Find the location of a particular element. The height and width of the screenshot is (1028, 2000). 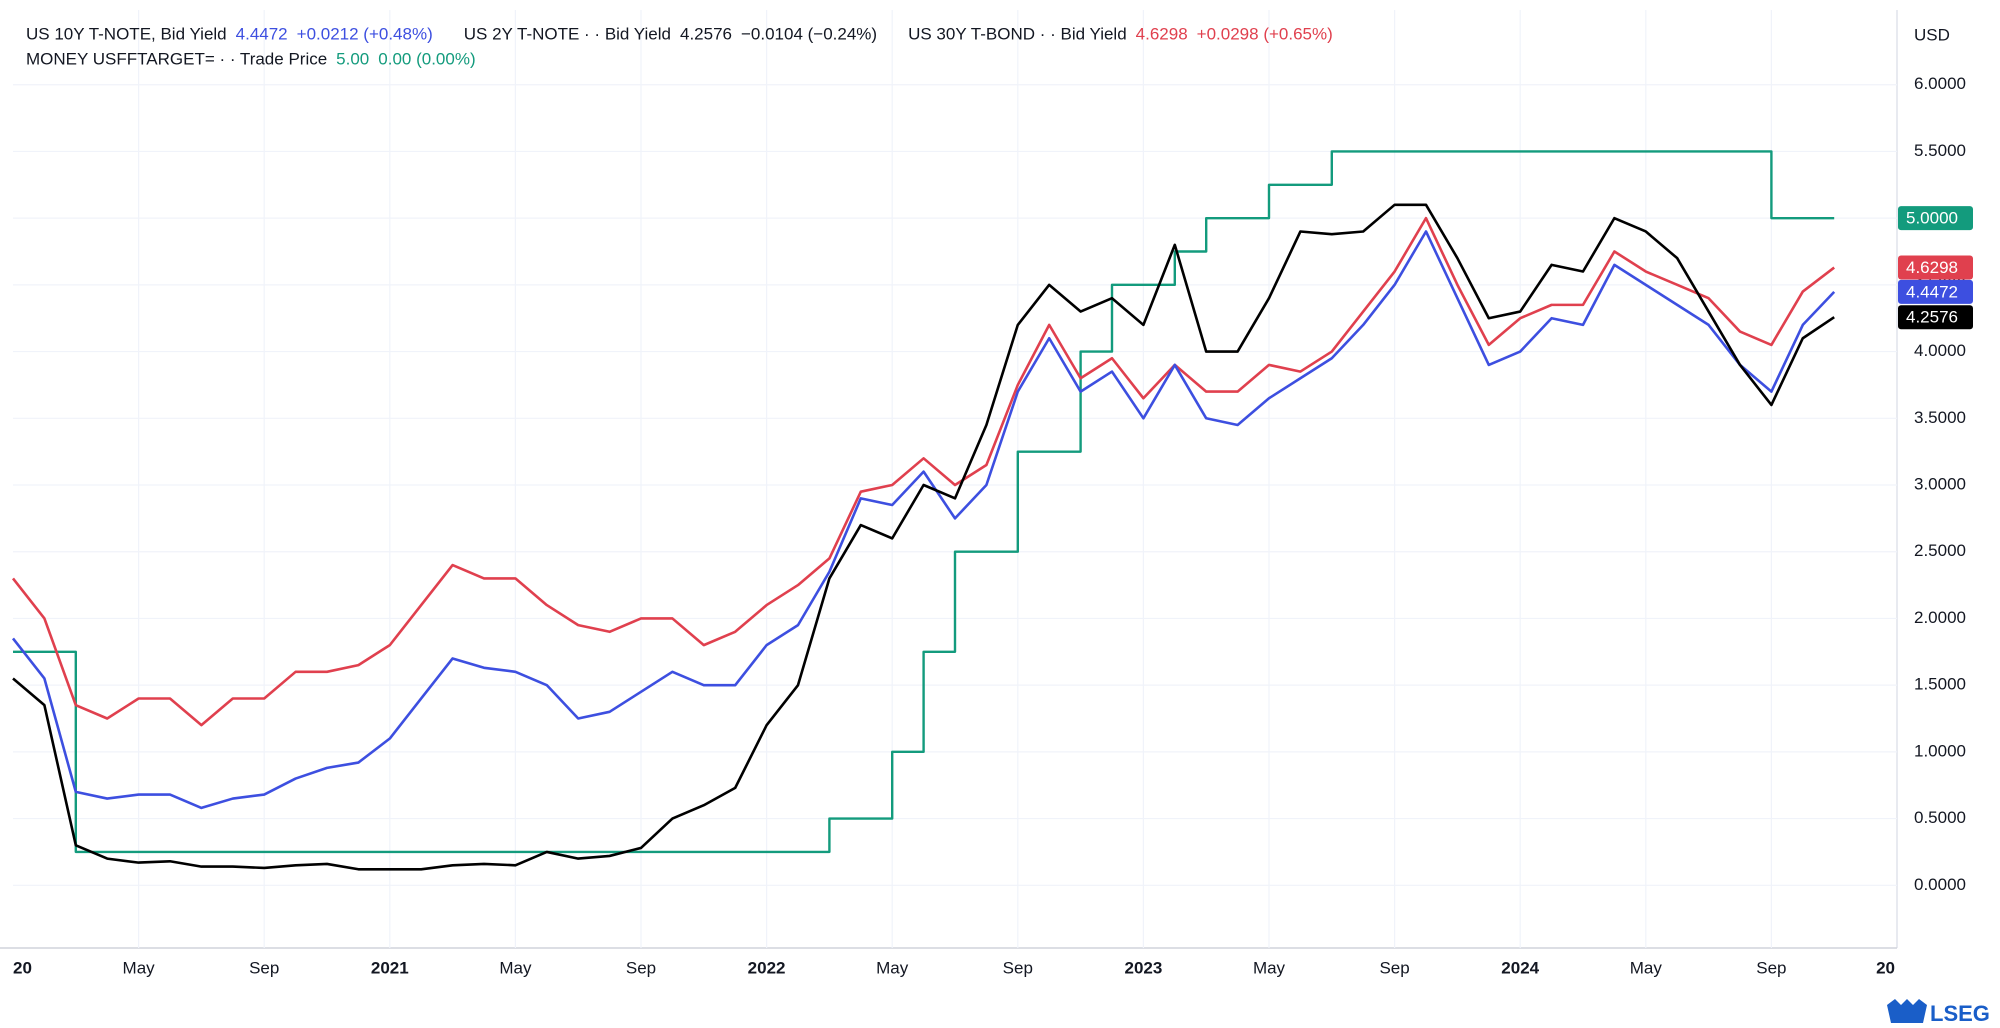

legend-change: 0.00 (0.00%) is located at coordinates (426, 58).